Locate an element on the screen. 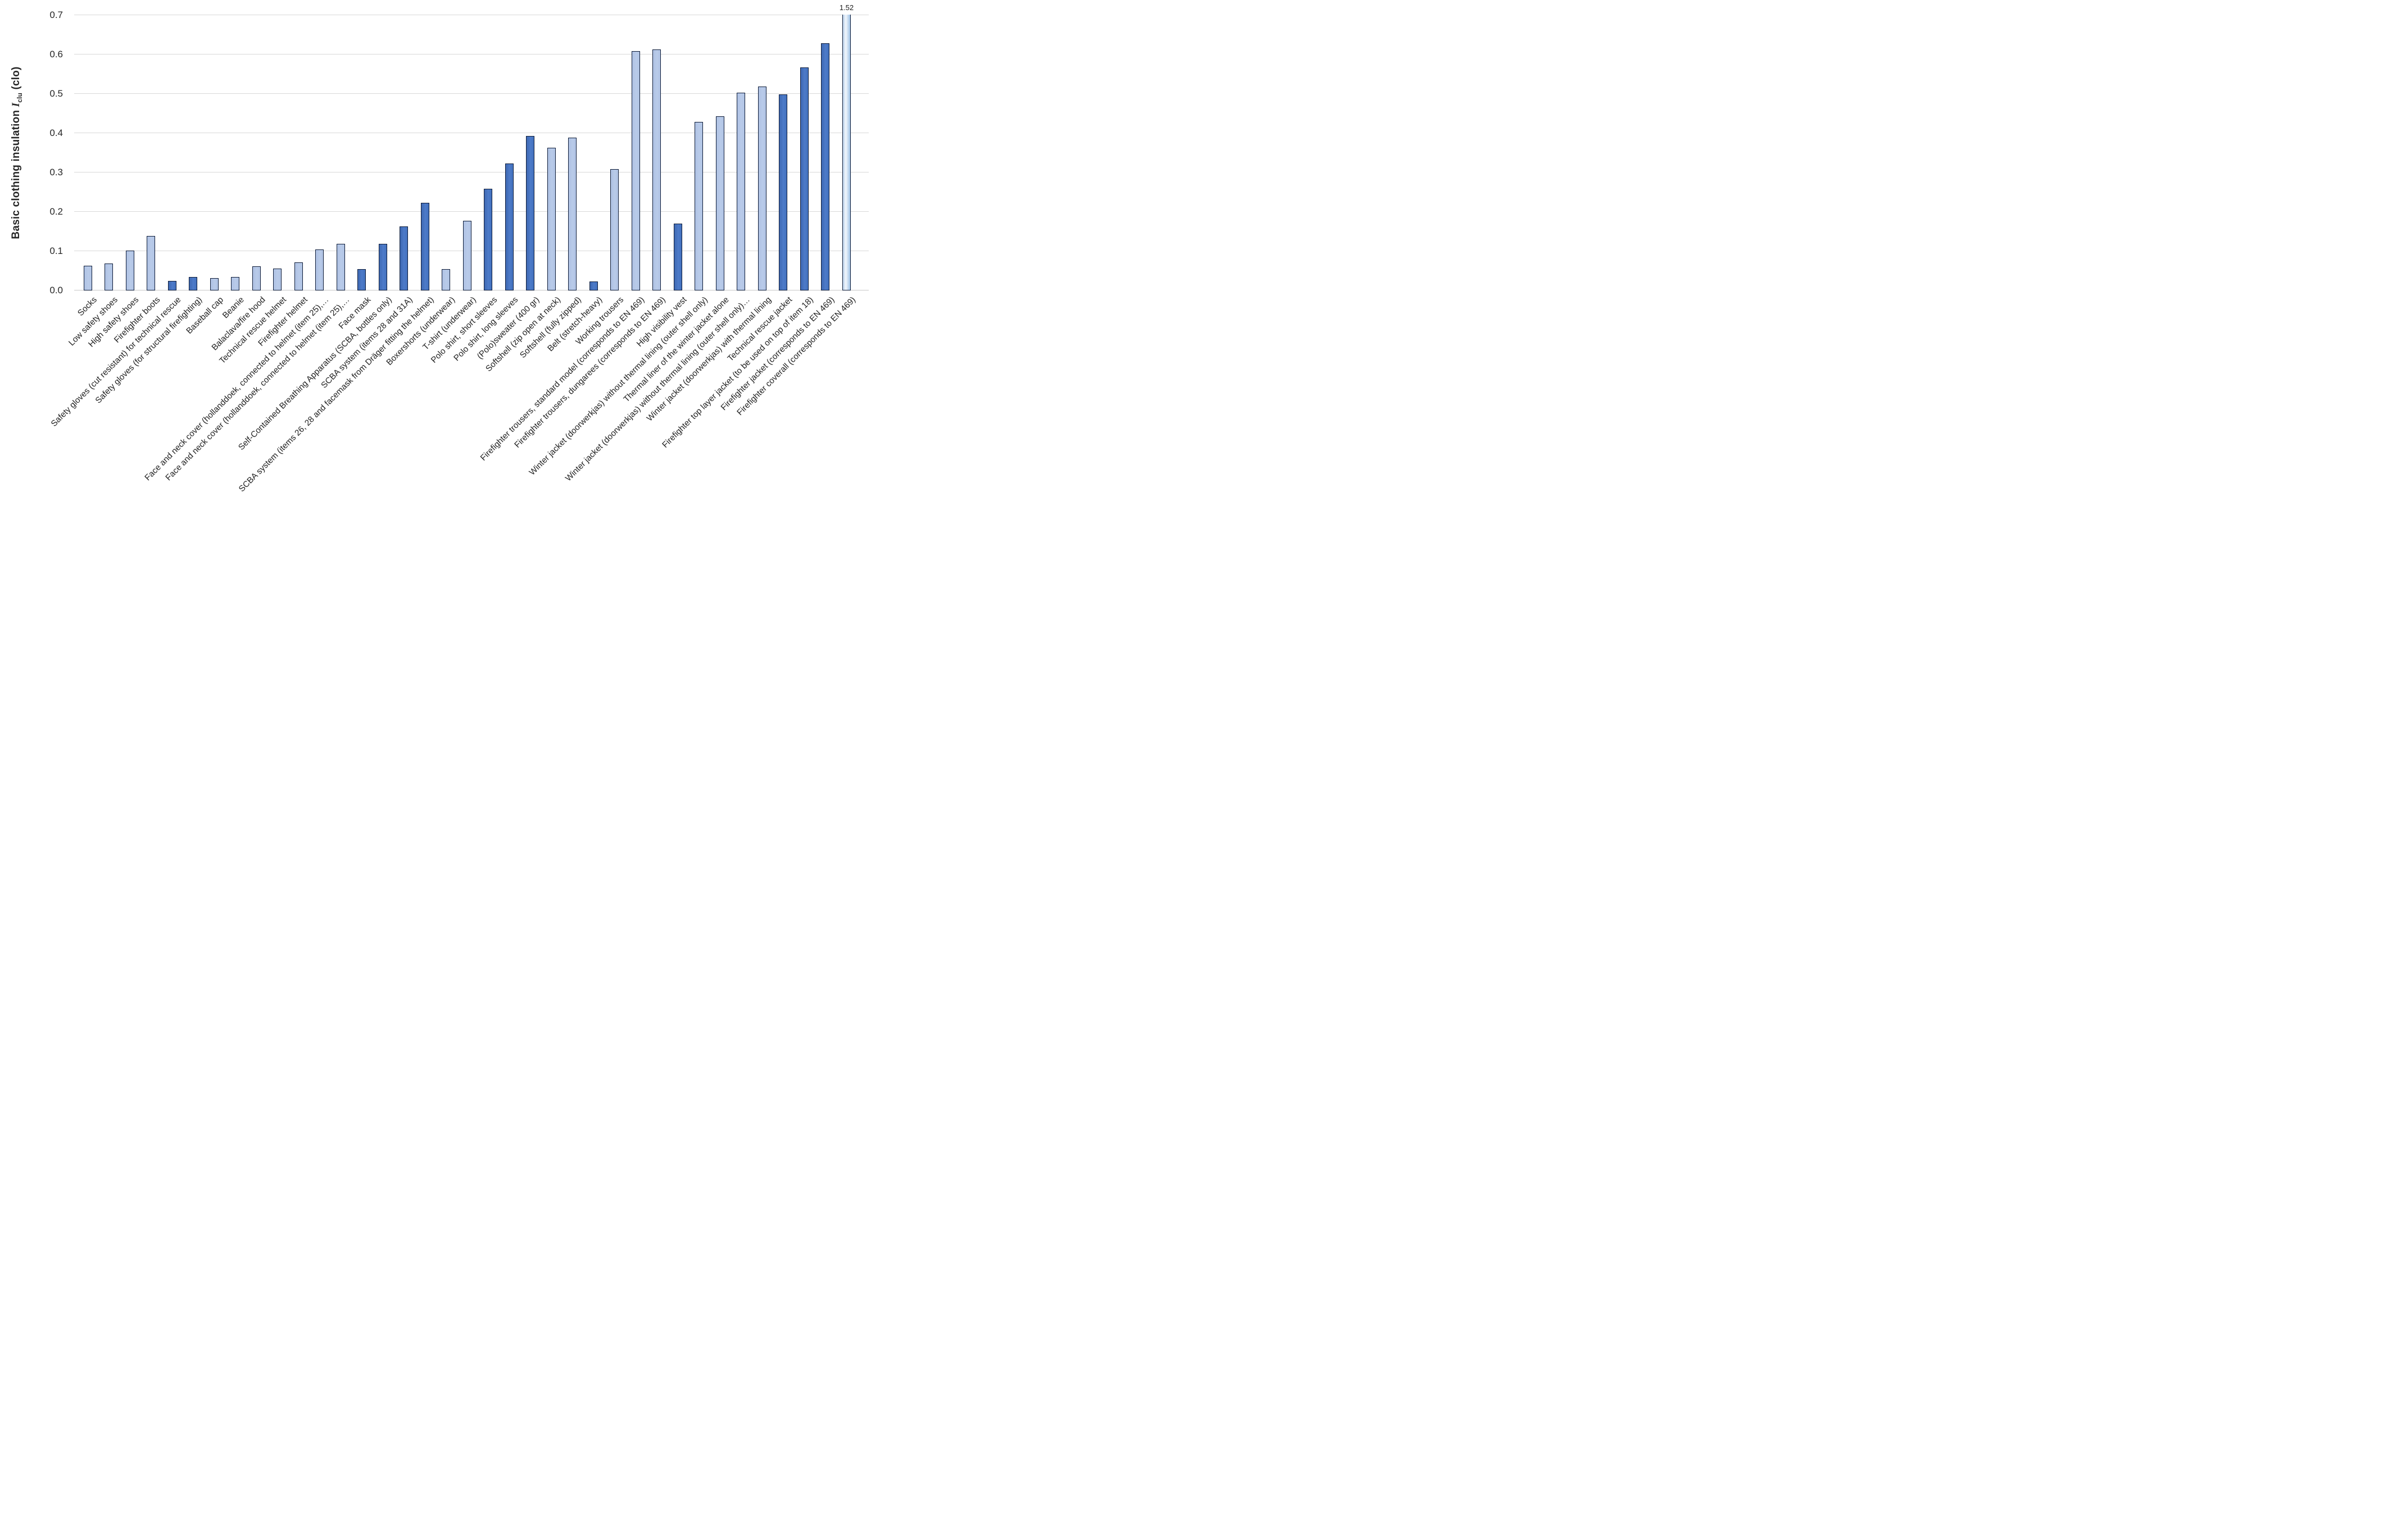 The height and width of the screenshot is (1540, 2386). y-tick-label: 0.0 is located at coordinates (56, 290).